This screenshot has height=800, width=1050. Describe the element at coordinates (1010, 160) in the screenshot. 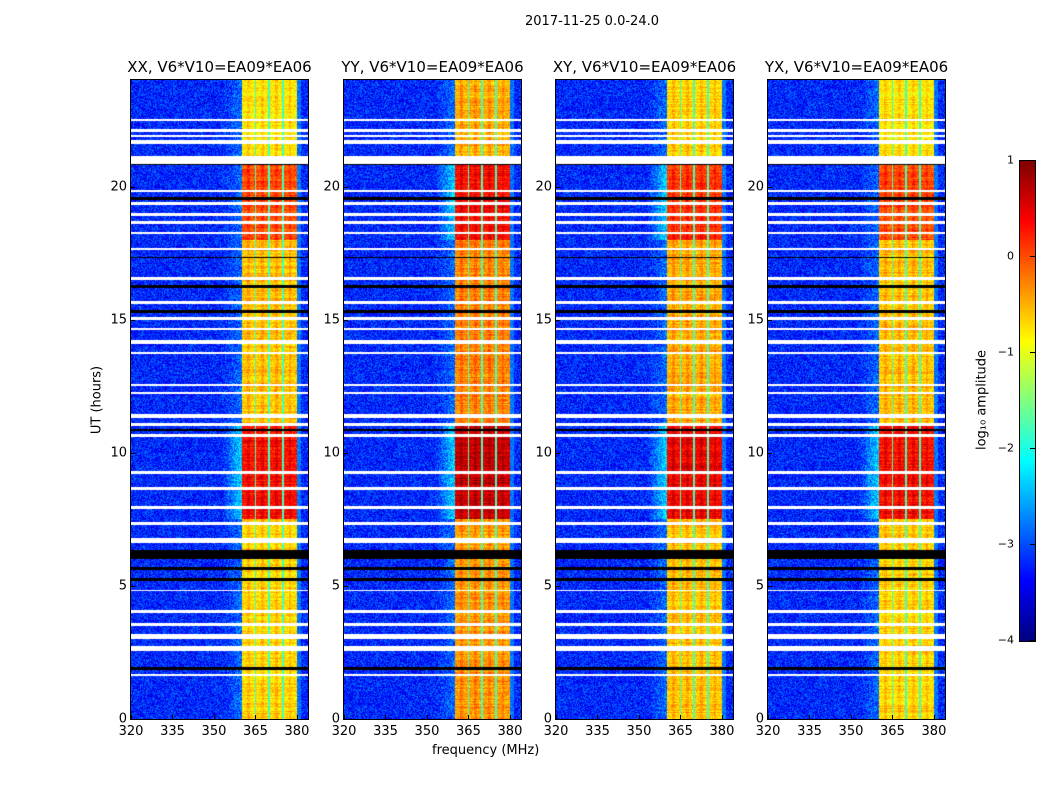

I see `colorbar-tick-label: 1` at that location.